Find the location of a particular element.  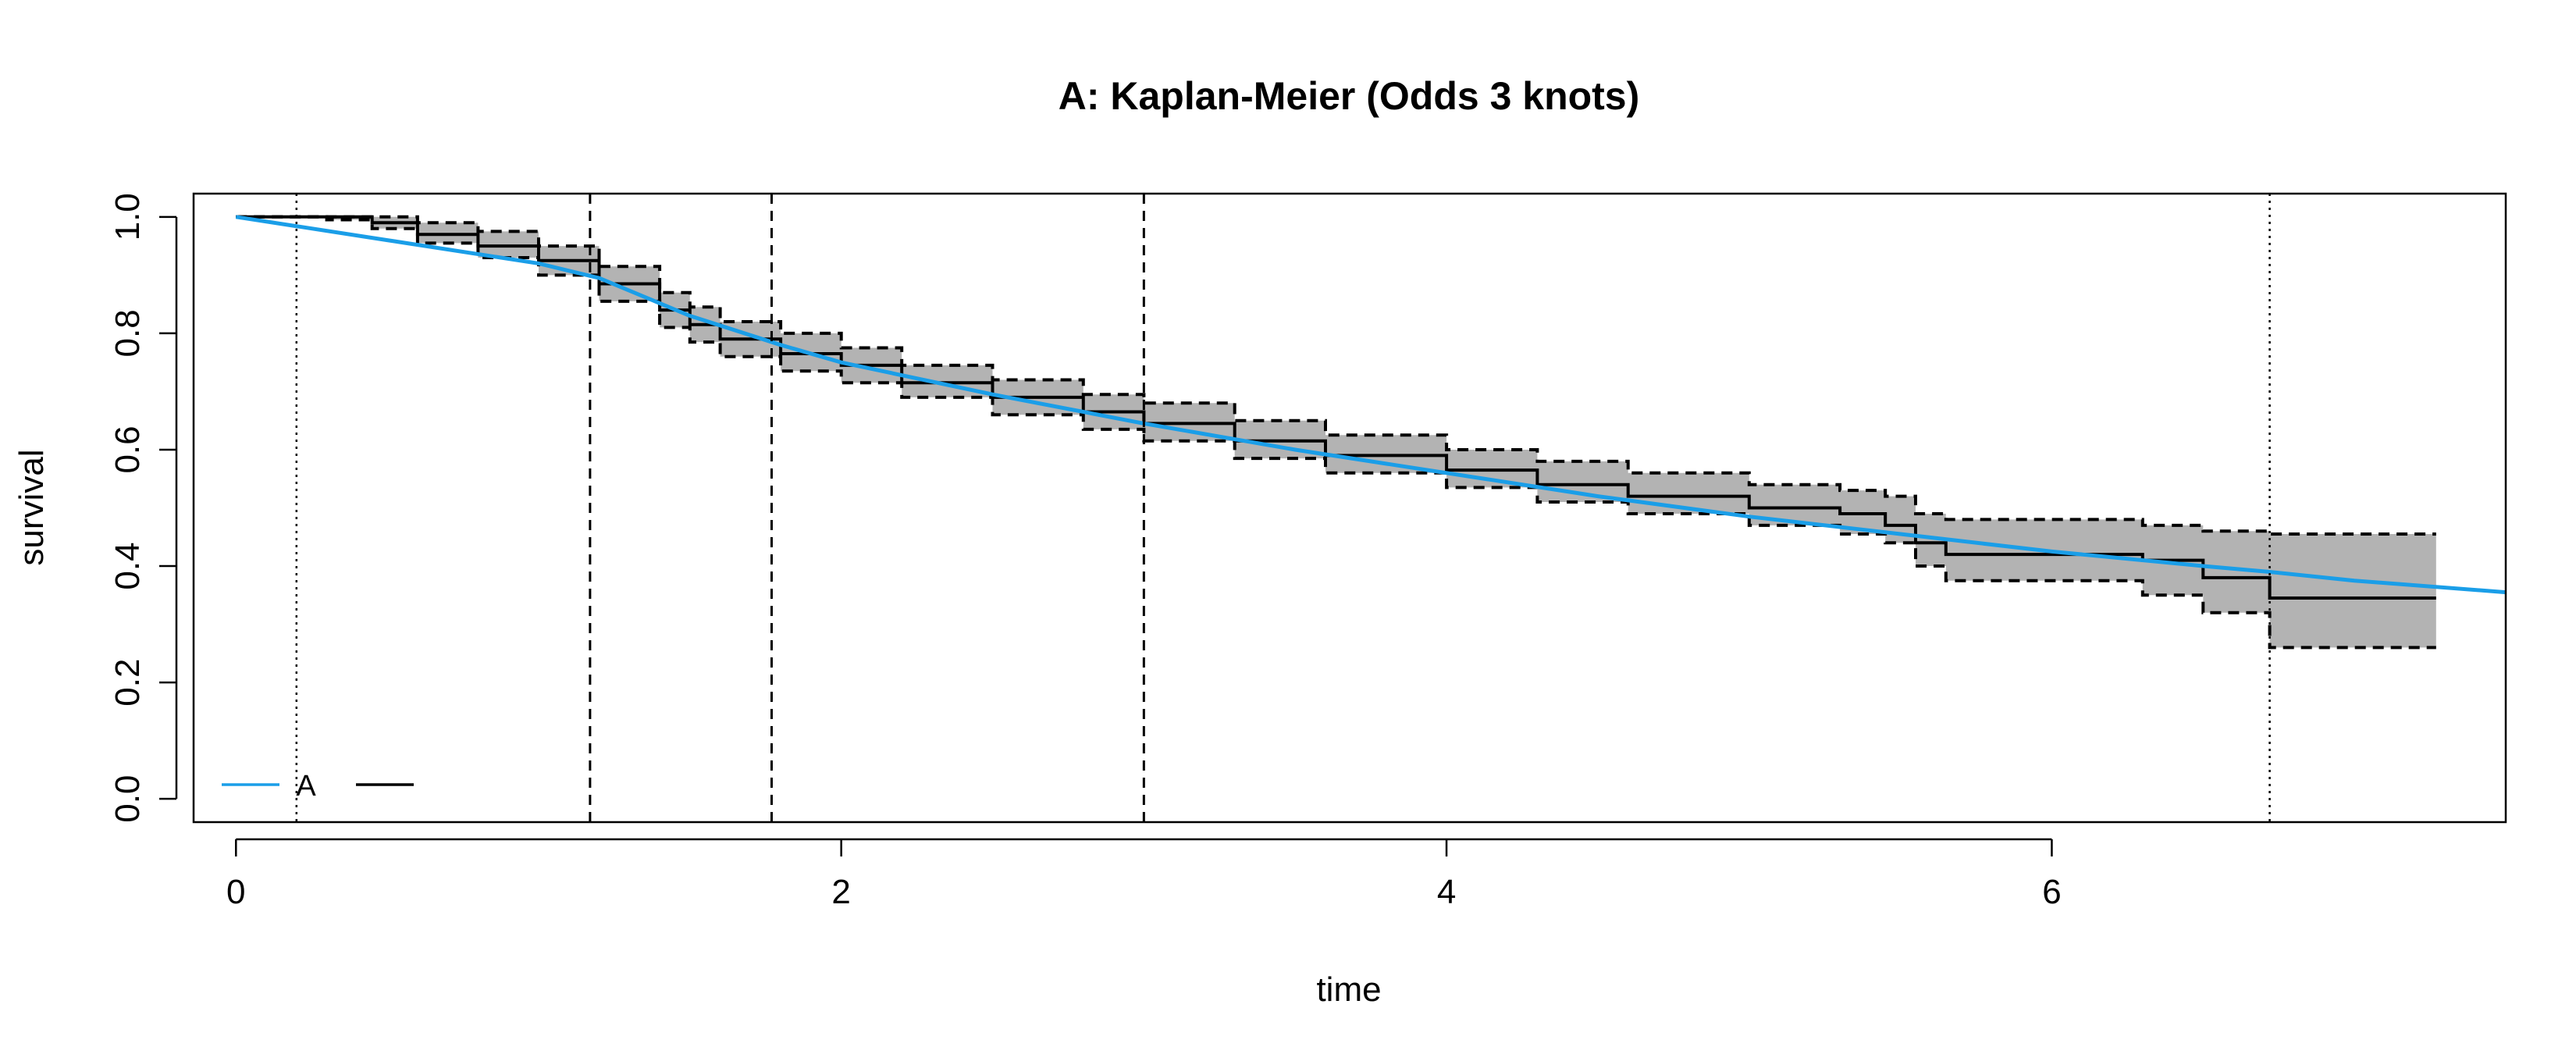

y-tick-label: 1.0 is located at coordinates (128, 216).